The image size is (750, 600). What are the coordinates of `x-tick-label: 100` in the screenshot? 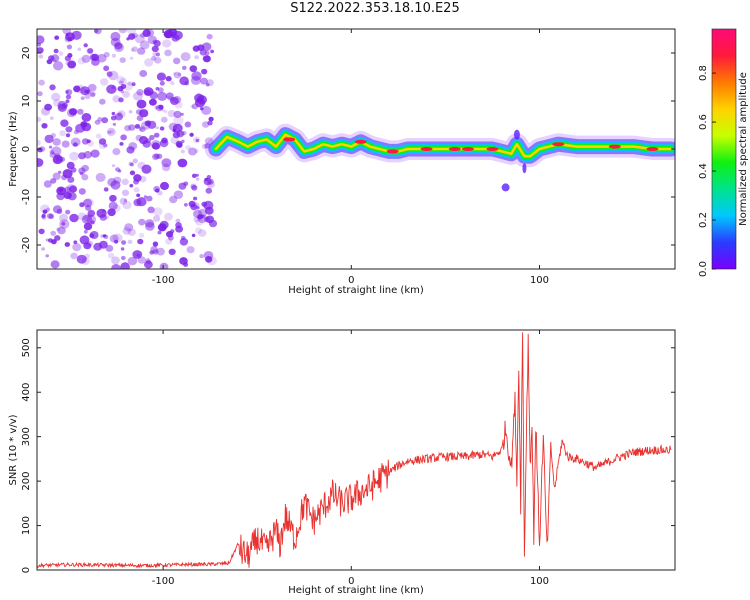 It's located at (539, 280).